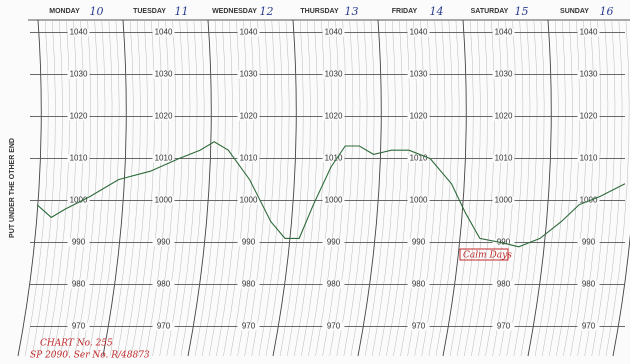  Describe the element at coordinates (522, 11) in the screenshot. I see `date-label: 15` at that location.